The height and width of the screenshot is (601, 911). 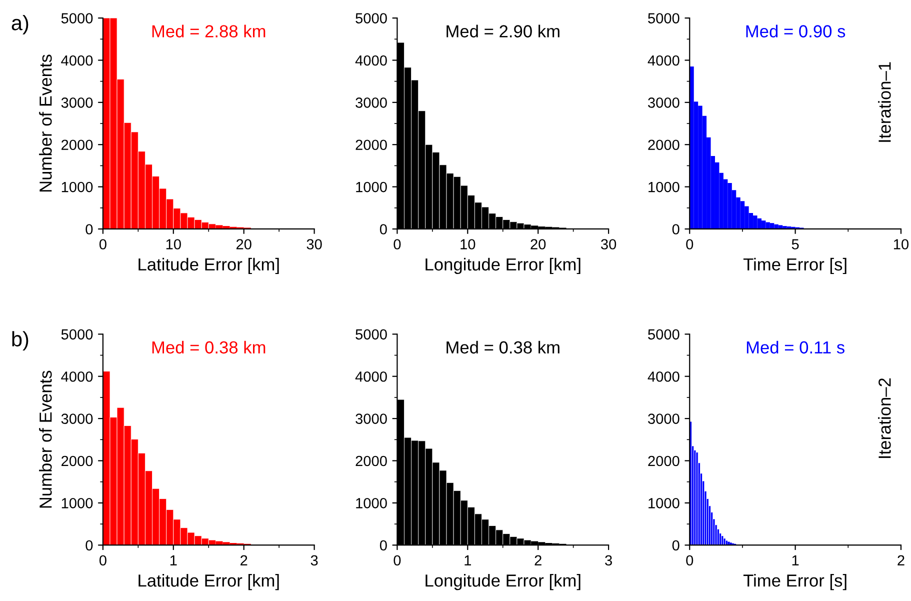 I want to click on annotation: Iteration–2, so click(x=884, y=418).